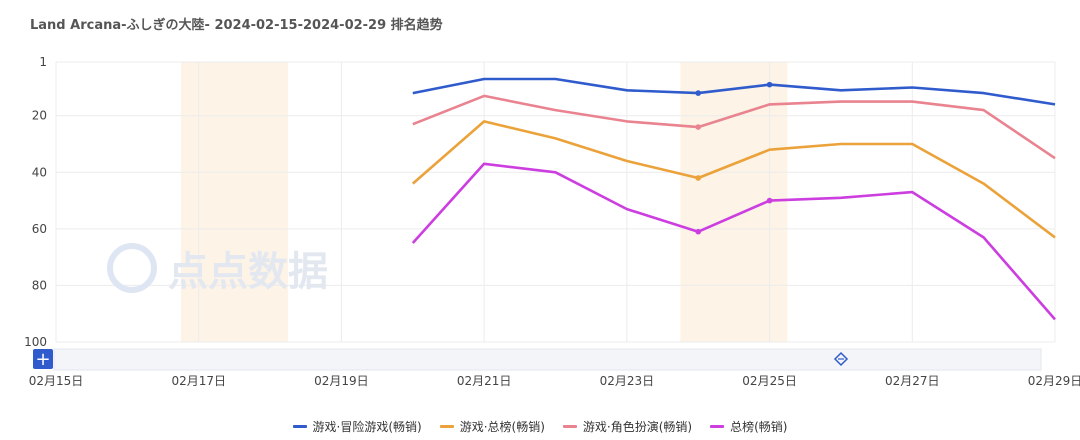 The width and height of the screenshot is (1080, 440). What do you see at coordinates (56, 381) in the screenshot?
I see `x-tick-label: 02月15日` at bounding box center [56, 381].